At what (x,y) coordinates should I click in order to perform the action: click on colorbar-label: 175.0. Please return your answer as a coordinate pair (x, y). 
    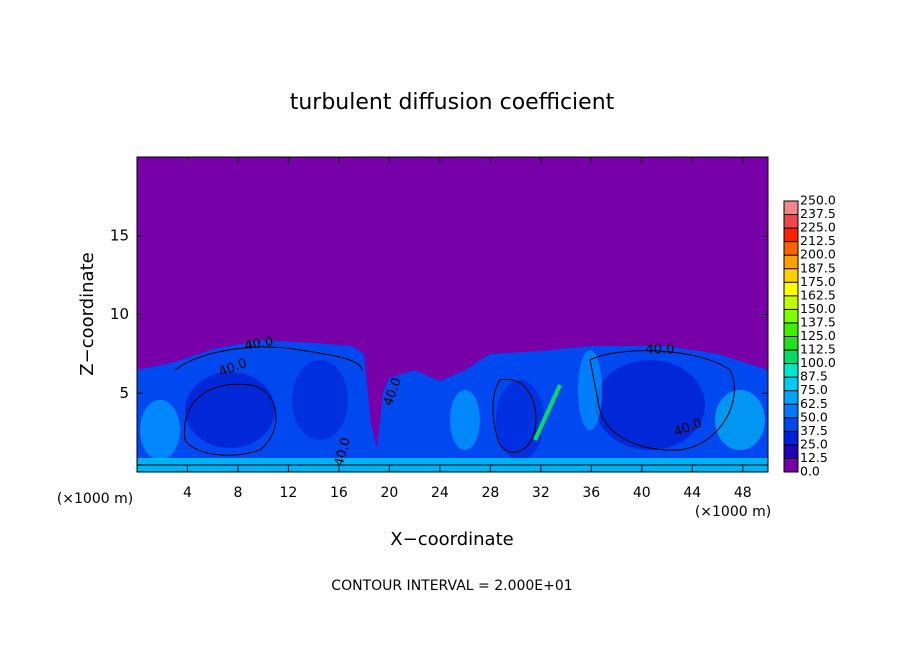
    Looking at the image, I should click on (818, 281).